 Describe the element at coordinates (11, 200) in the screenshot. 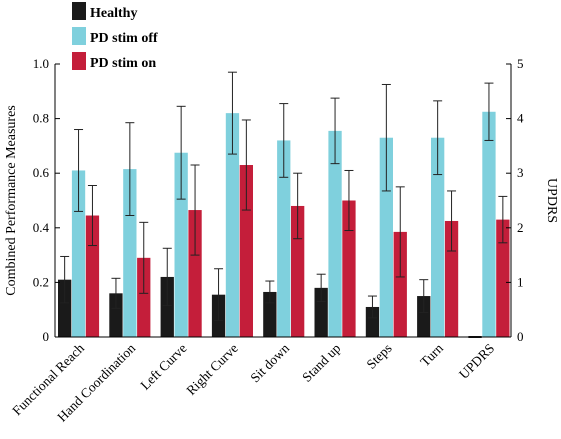

I see `y-axis-label: Combined Performance Measures` at that location.